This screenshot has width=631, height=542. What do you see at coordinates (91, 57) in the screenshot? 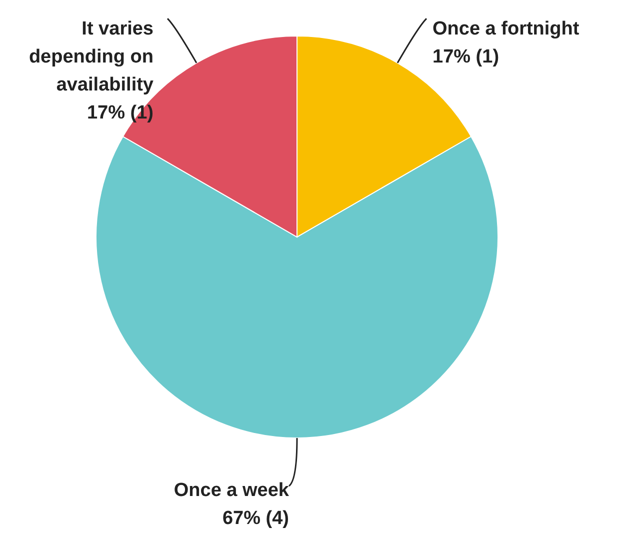
I see `slice-label: It varies depending on availability` at bounding box center [91, 57].